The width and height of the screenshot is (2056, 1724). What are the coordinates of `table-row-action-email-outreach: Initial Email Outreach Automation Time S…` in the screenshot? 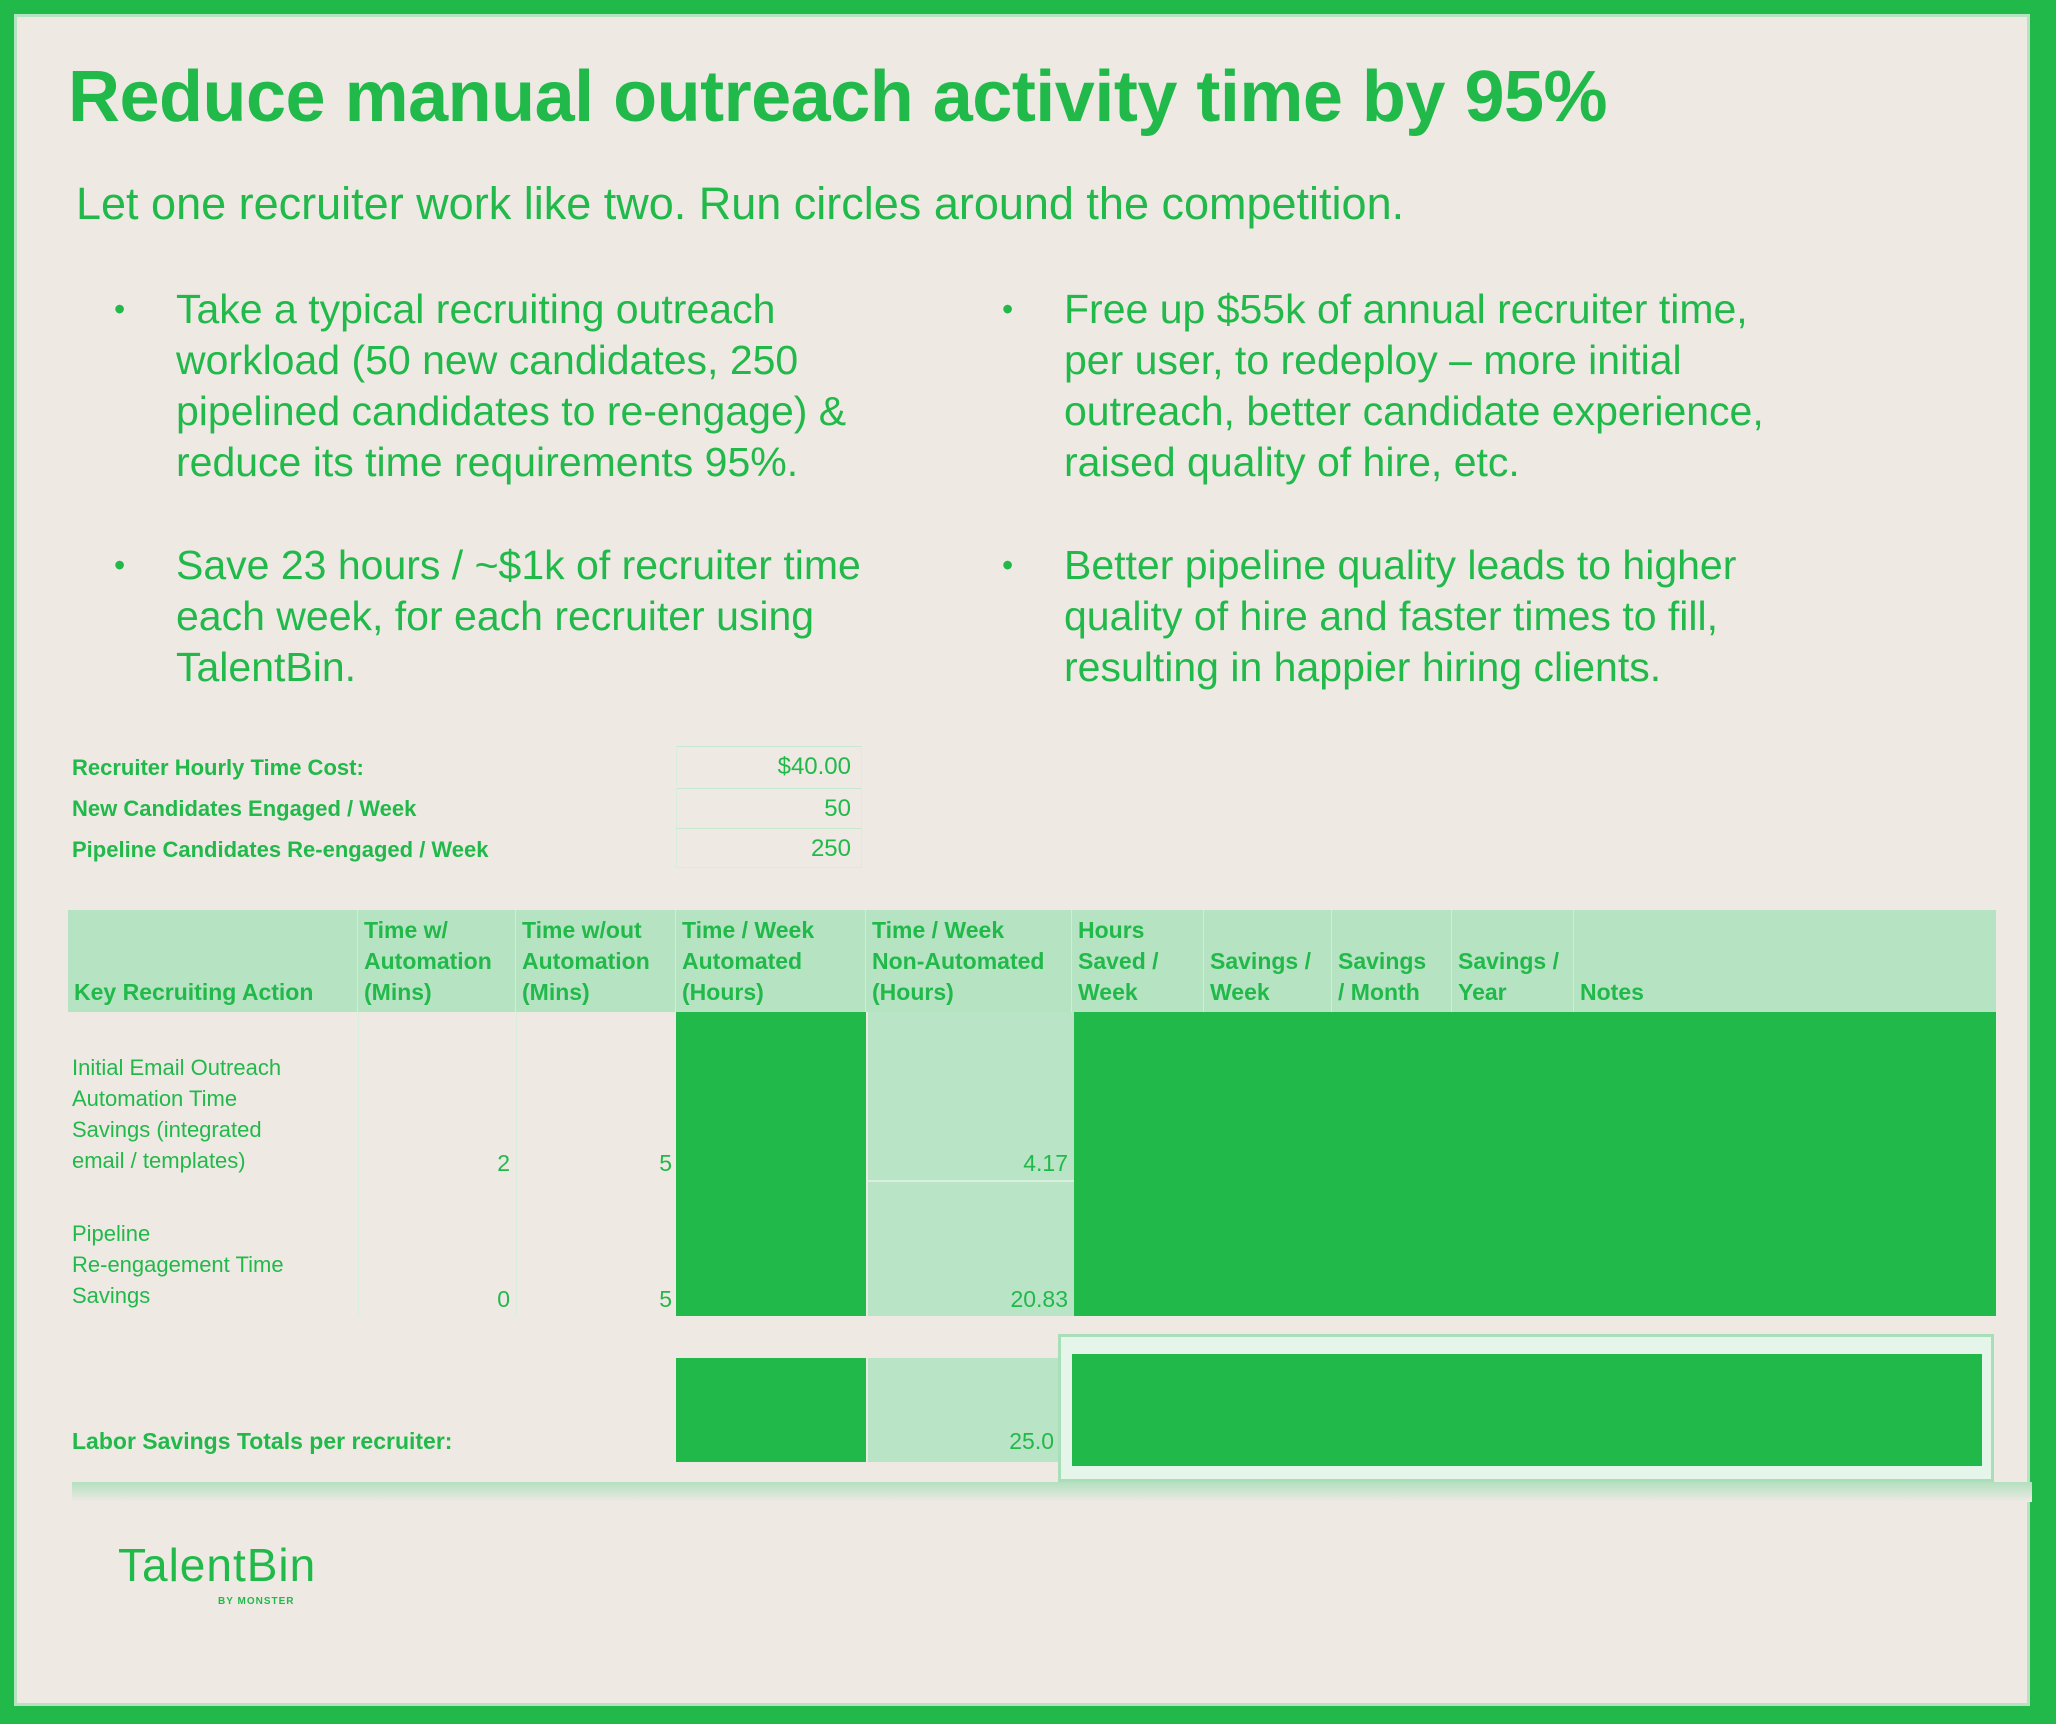 It's located at (177, 1114).